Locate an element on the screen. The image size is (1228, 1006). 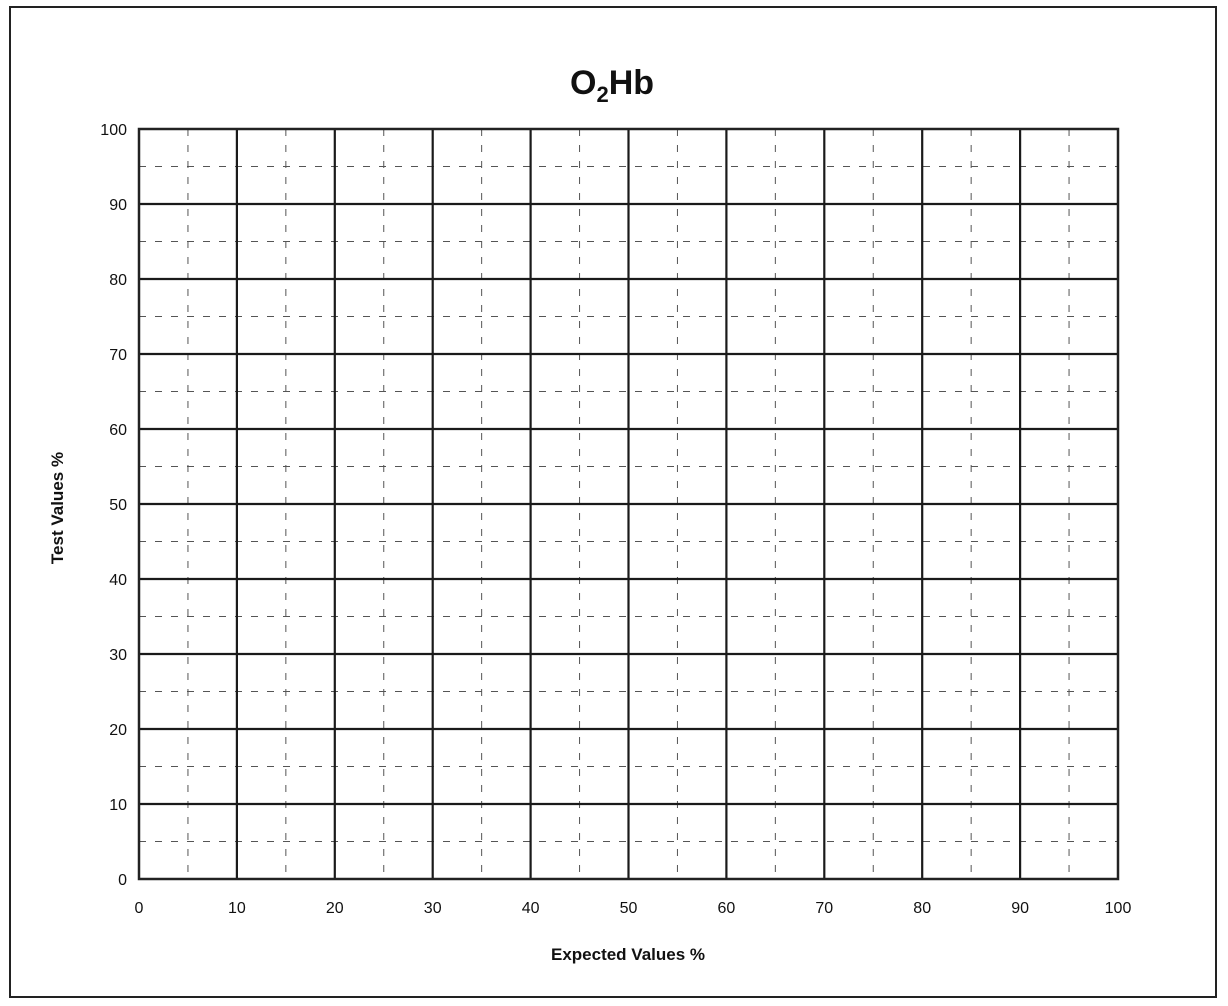
chart-title: O2Hb is located at coordinates (612, 85).